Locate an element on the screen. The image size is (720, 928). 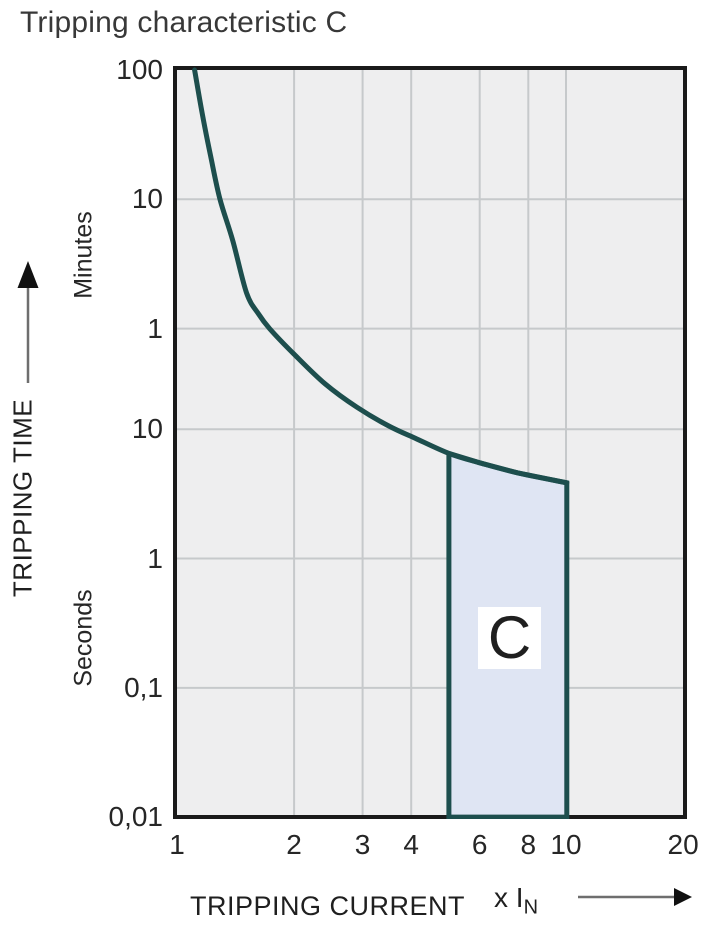
band-label: C is located at coordinates (509, 637).